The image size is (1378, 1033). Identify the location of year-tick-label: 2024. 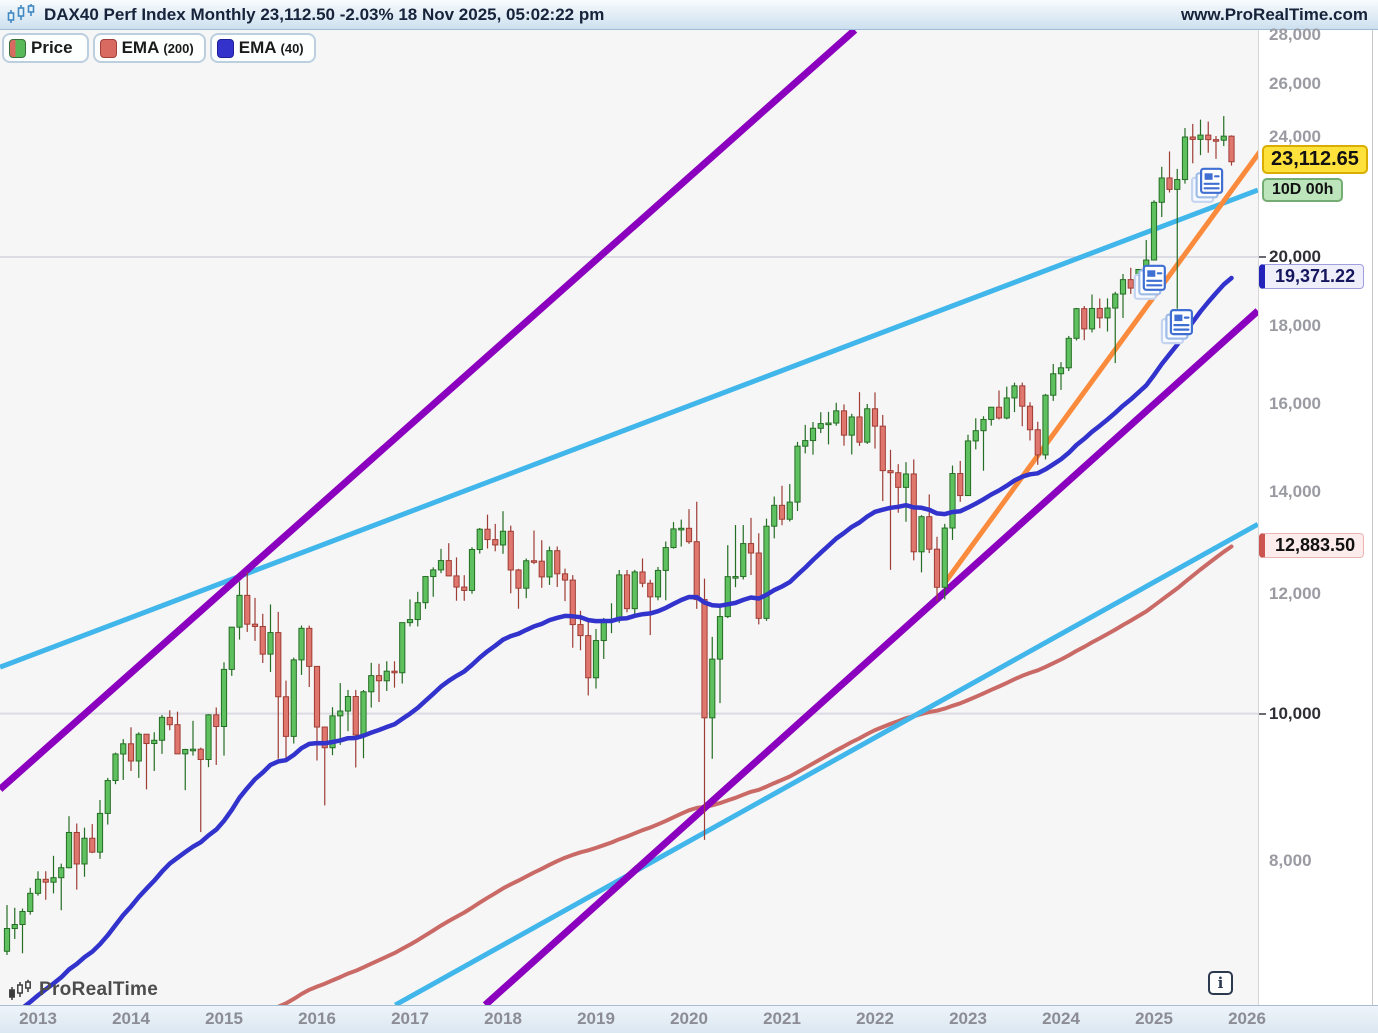
(1061, 1018).